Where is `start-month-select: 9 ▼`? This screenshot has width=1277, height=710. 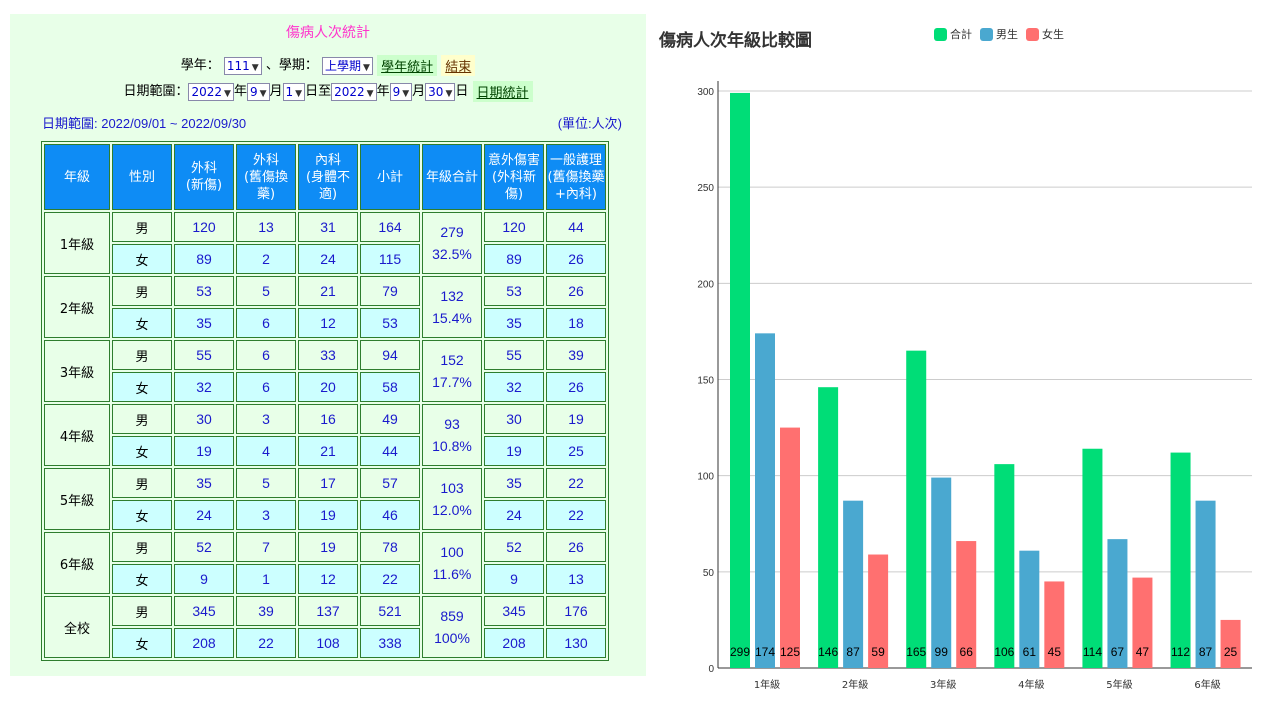 start-month-select: 9 ▼ is located at coordinates (258, 91).